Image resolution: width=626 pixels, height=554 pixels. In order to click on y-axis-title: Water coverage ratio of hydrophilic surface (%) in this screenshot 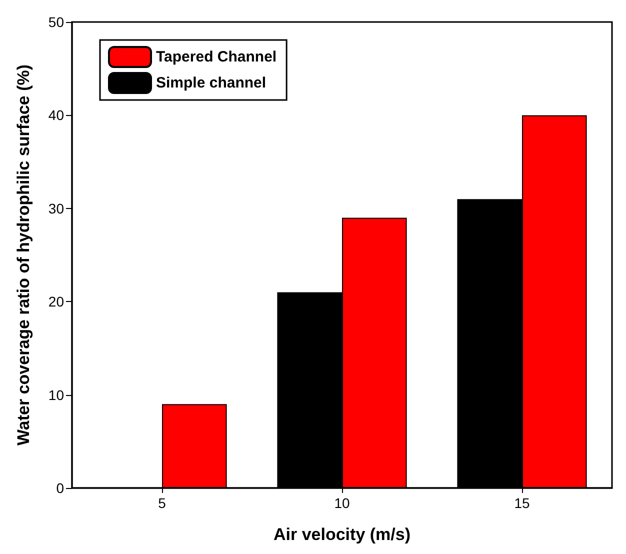, I will do `click(23, 255)`.